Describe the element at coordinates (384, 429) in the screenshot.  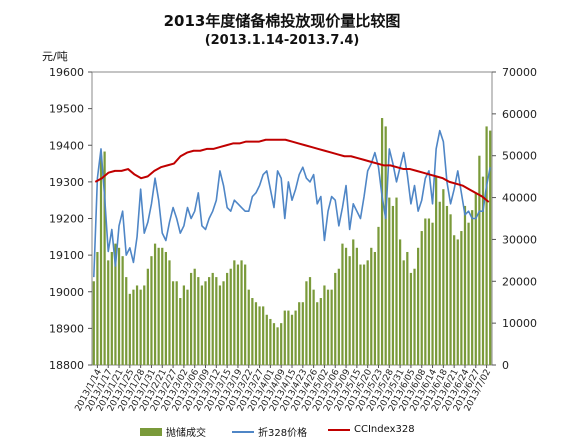
I see `legend-label-ccindex: CCIndex328` at that location.